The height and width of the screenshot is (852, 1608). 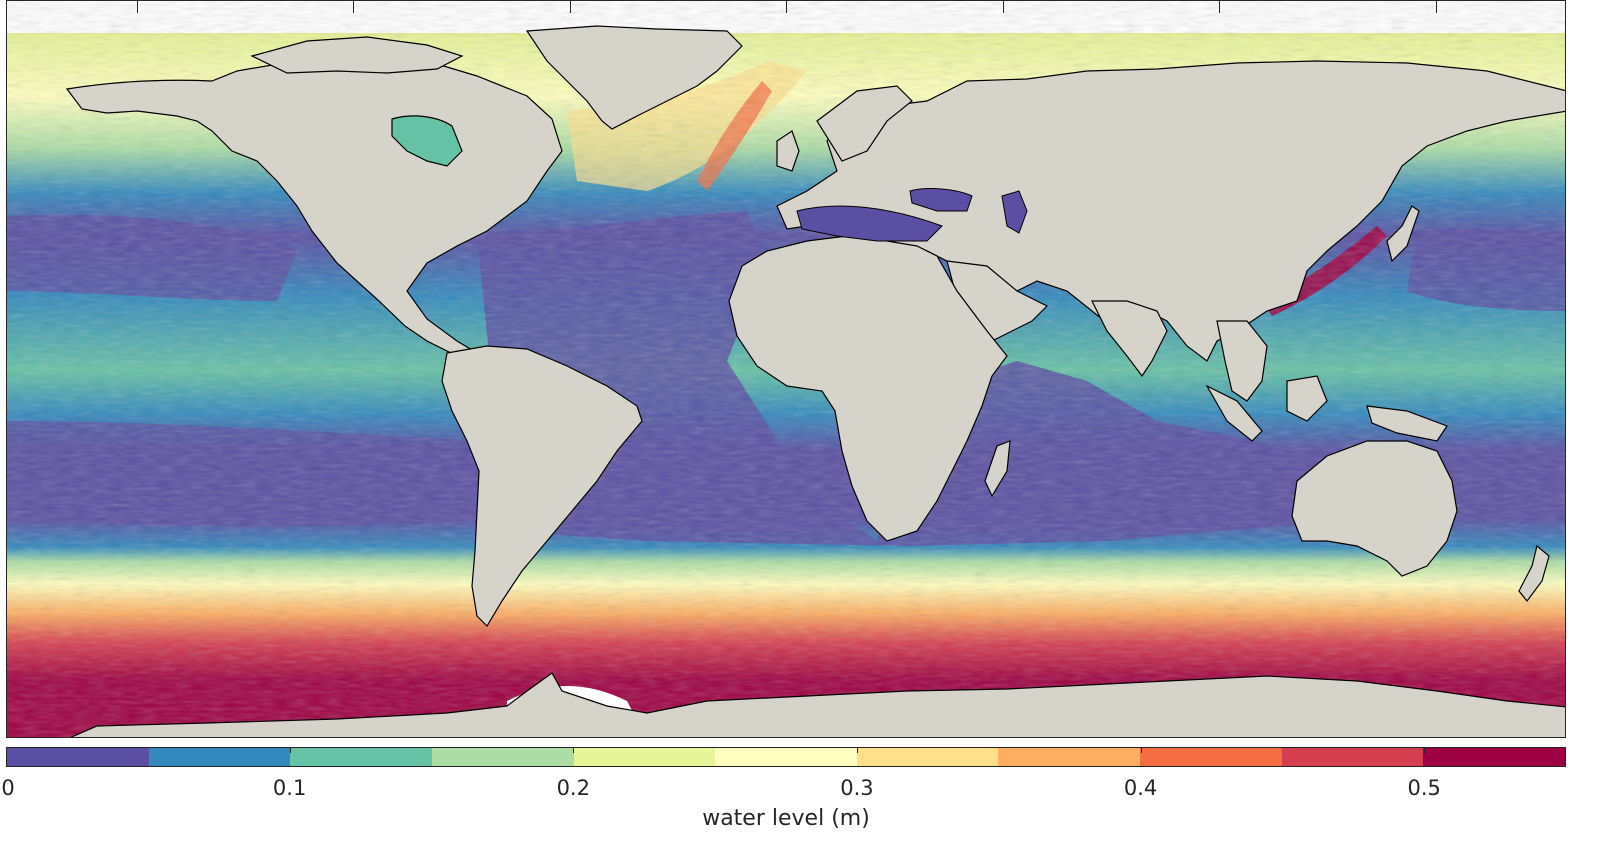 What do you see at coordinates (817, 704) in the screenshot?
I see `antarctica` at bounding box center [817, 704].